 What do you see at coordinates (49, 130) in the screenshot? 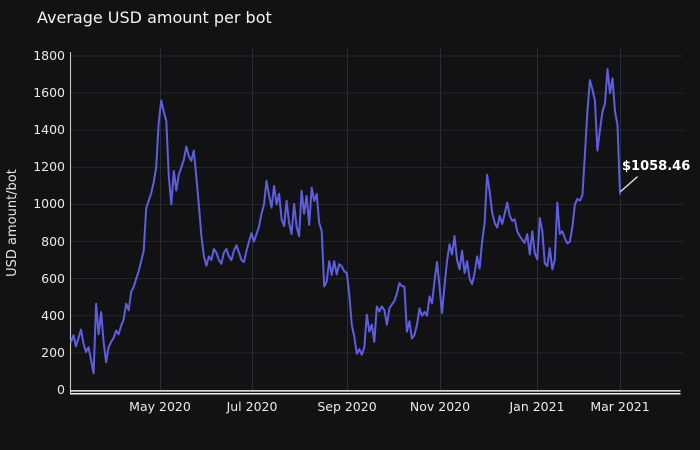
I see `y-tick-label: 1400` at bounding box center [49, 130].